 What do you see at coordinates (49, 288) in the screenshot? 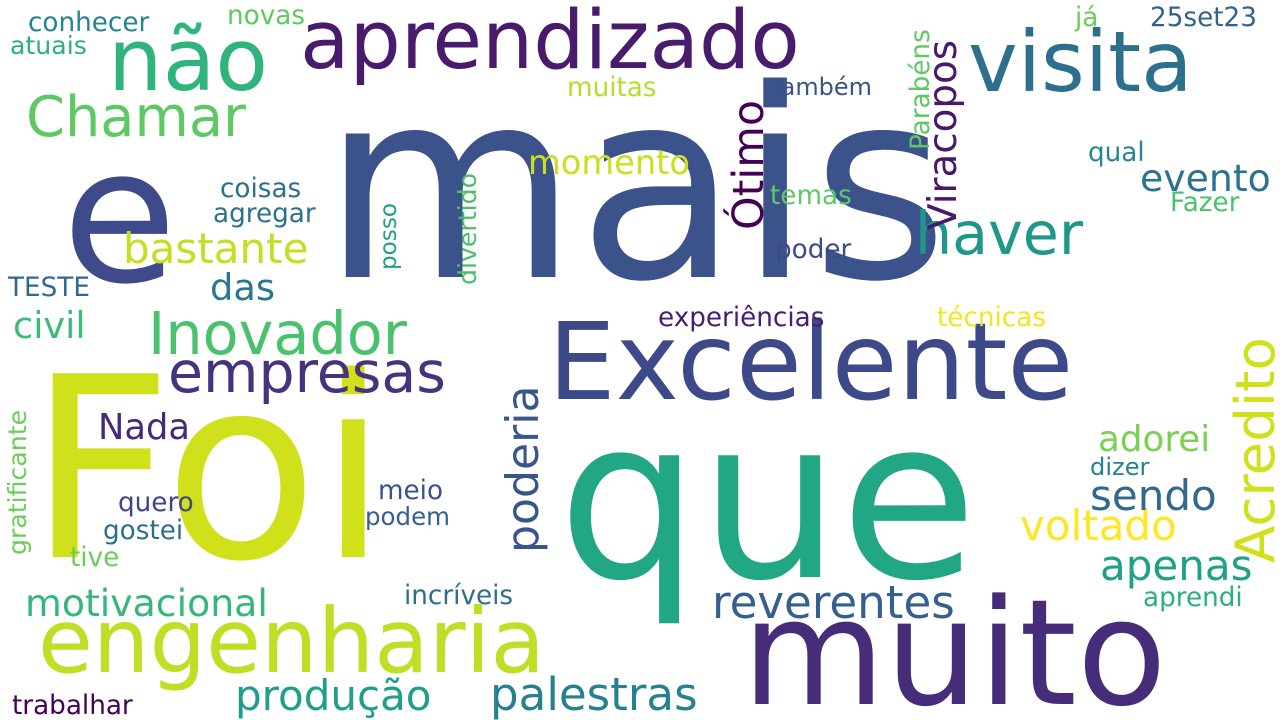
I see `word-teste: TESTE` at bounding box center [49, 288].